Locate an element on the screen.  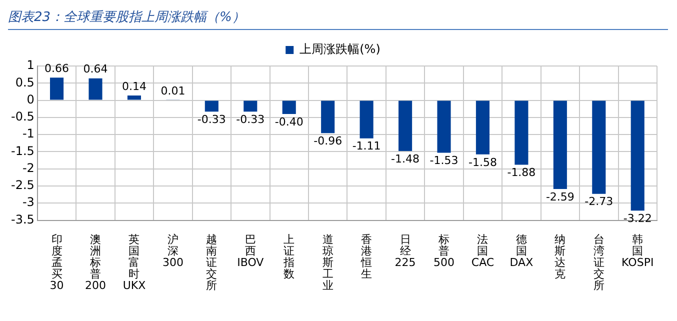
x-tick-label: 法国CAC is located at coordinates (482, 250).